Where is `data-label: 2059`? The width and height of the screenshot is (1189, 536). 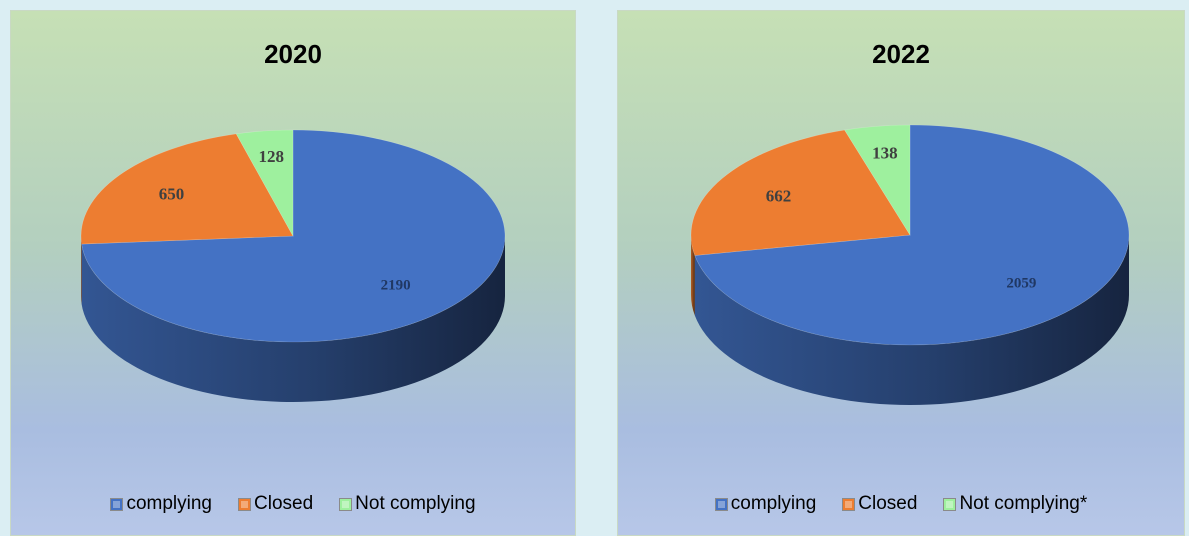
data-label: 2059 is located at coordinates (1021, 283).